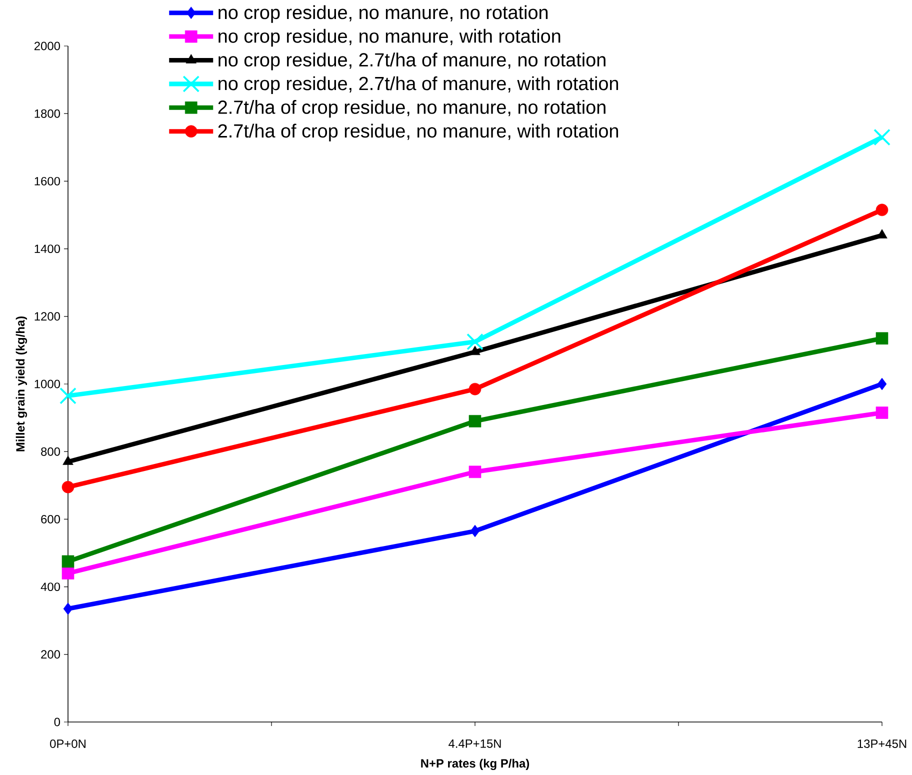 This screenshot has height=775, width=912. I want to click on x-axis-title: N+P rates (kg P/ha), so click(475, 764).